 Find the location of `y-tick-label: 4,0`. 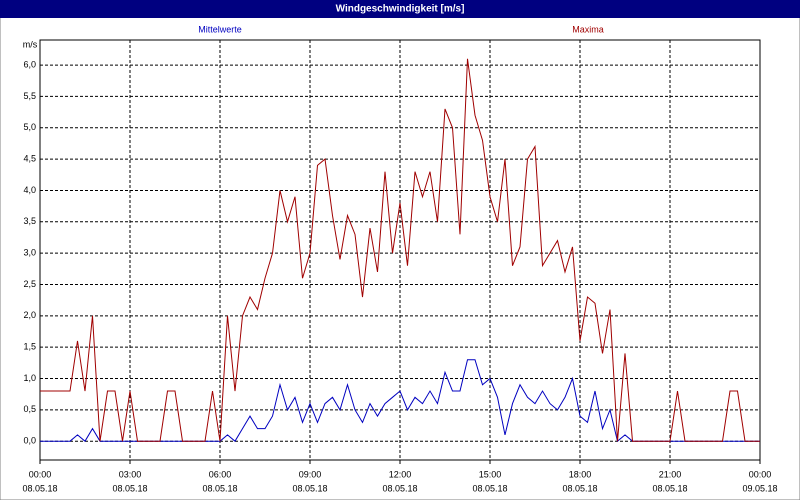

y-tick-label: 4,0 is located at coordinates (29, 190).